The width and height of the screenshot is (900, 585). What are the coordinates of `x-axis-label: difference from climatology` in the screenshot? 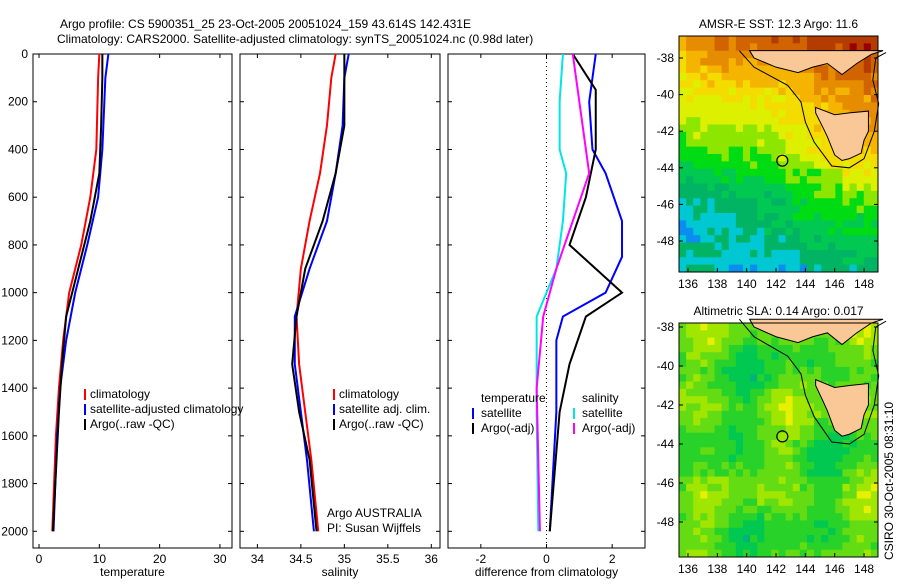 It's located at (546, 572).